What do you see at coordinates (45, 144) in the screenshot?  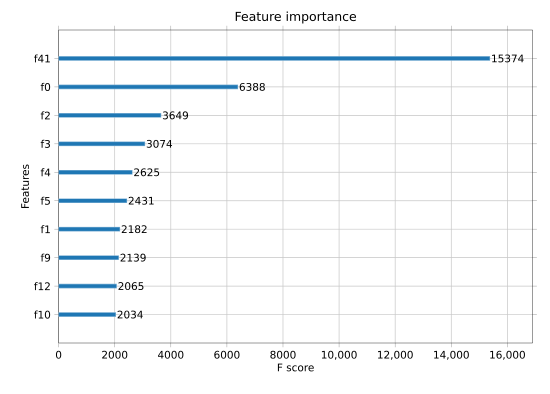 I see `y-tick-label: f3` at bounding box center [45, 144].